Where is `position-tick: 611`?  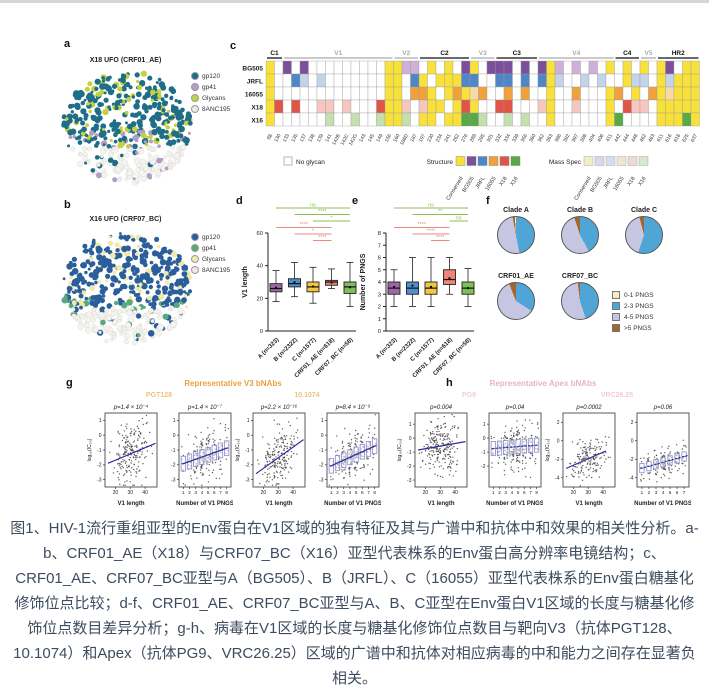
position-tick: 611 is located at coordinates (660, 138).